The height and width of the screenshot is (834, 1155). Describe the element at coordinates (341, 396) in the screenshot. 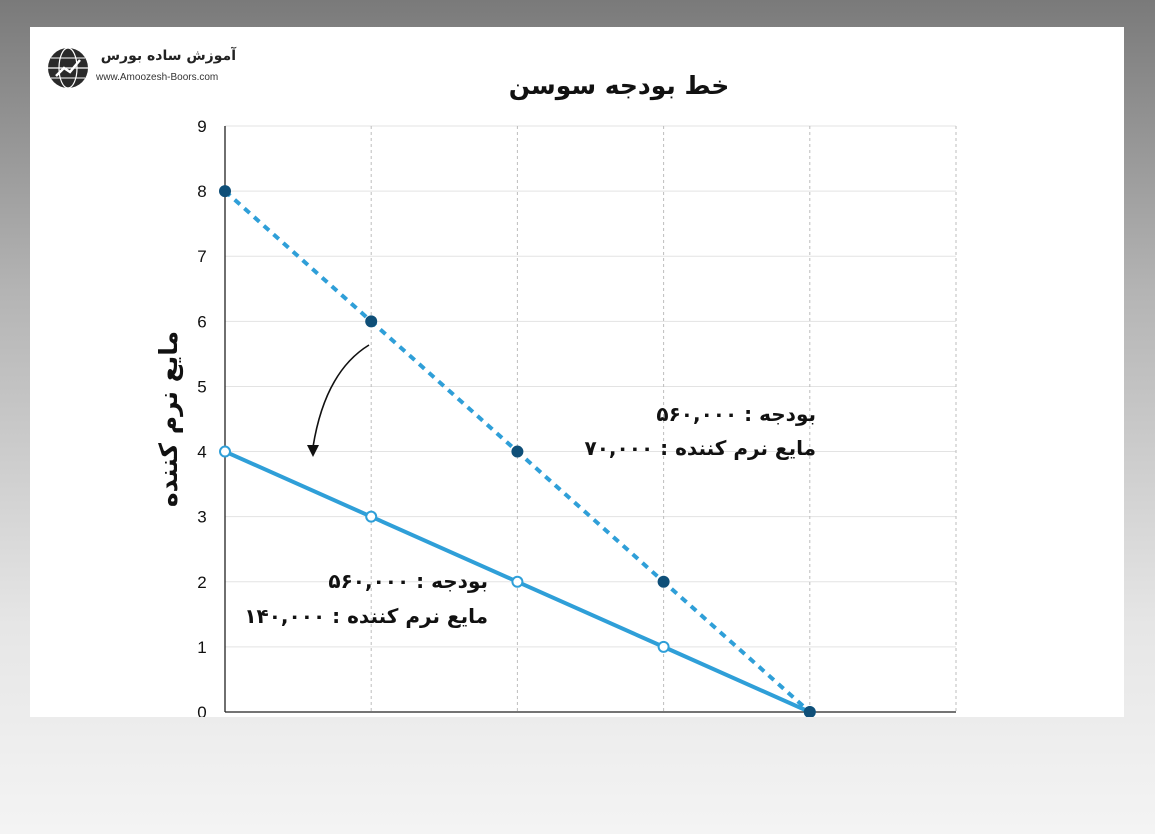

I see `shift-arrow-curve` at that location.